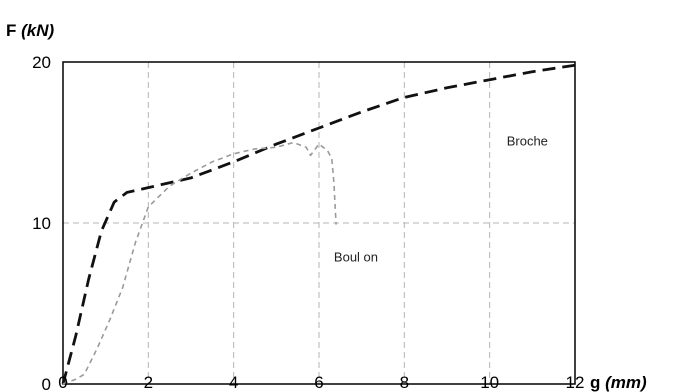 Image resolution: width=685 pixels, height=392 pixels. I want to click on x-tick-label: 4, so click(233, 382).